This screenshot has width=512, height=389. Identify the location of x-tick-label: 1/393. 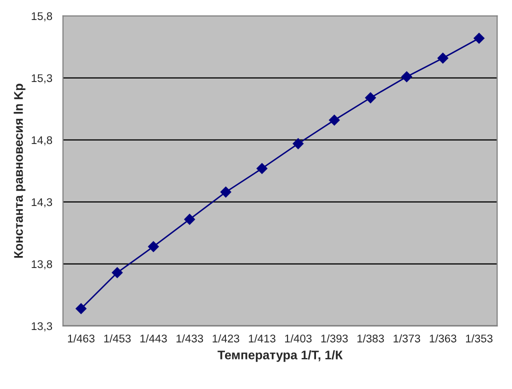
(334, 338).